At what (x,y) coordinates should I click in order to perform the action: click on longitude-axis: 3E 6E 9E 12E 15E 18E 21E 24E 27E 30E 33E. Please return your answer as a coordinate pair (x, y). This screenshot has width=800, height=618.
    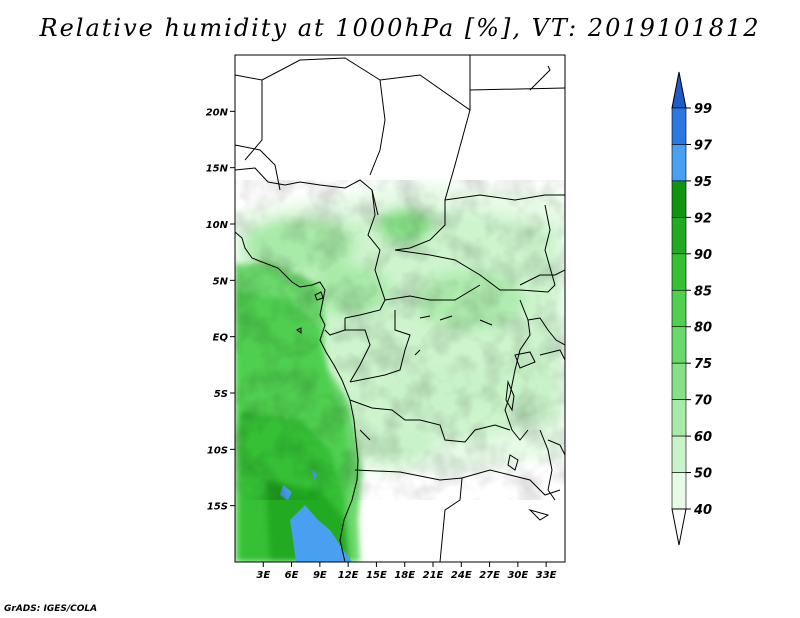
    Looking at the image, I should click on (406, 571).